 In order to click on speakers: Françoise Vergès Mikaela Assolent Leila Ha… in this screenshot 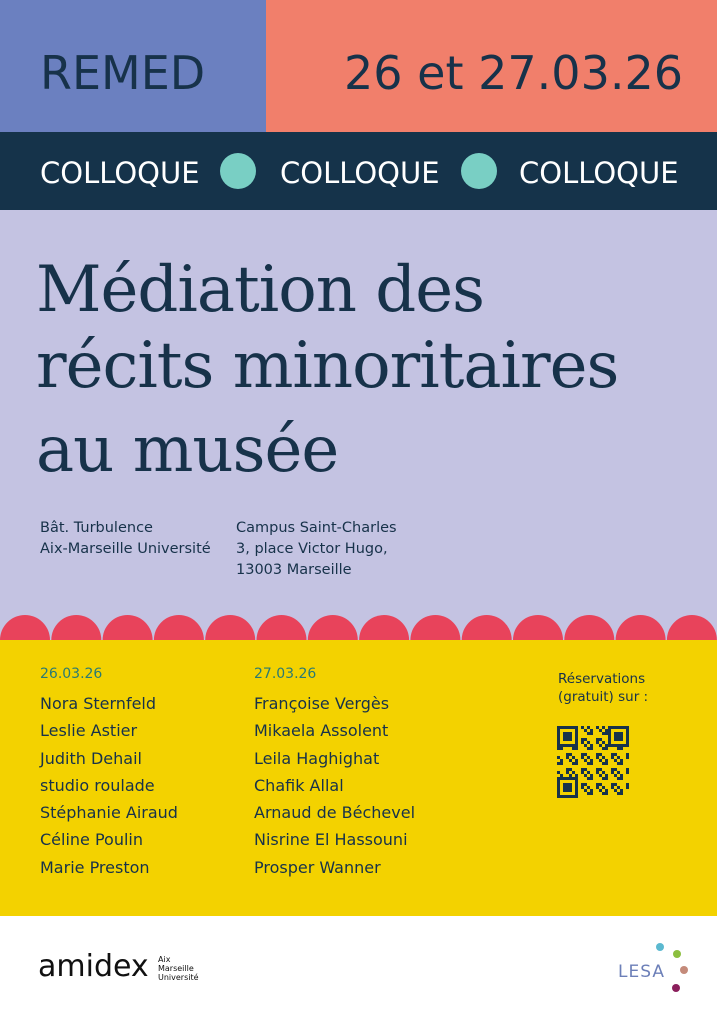, I will do `click(334, 785)`.